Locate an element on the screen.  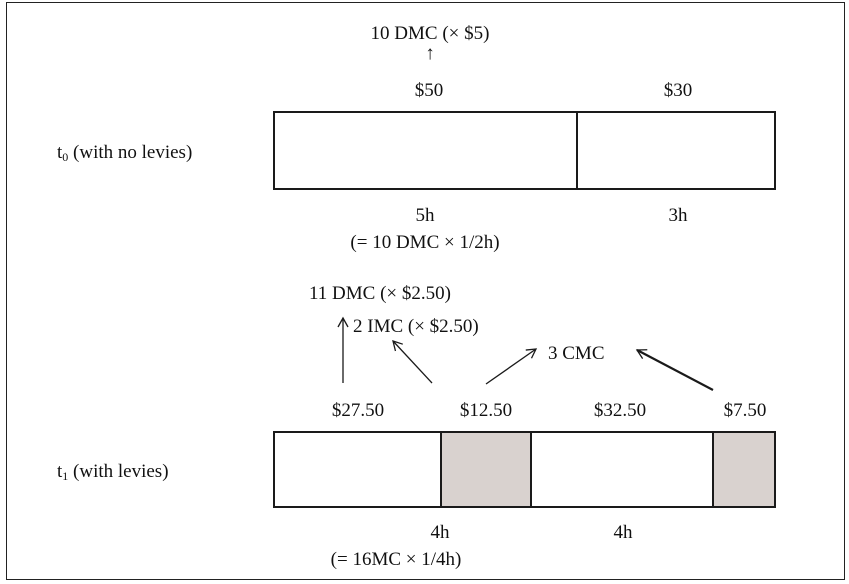
up-arrow-icon: ↑ is located at coordinates (430, 53).